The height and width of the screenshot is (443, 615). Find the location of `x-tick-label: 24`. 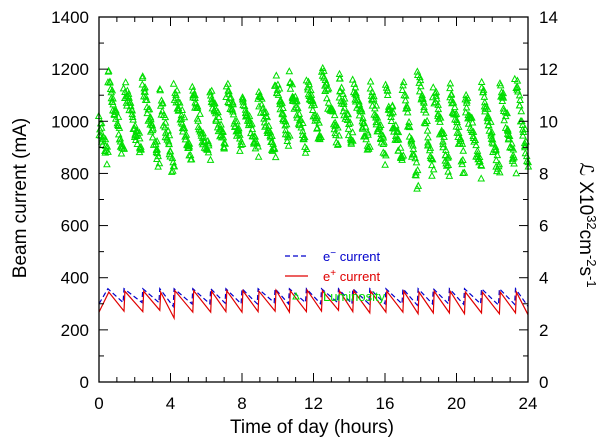

x-tick-label: 24 is located at coordinates (528, 403).